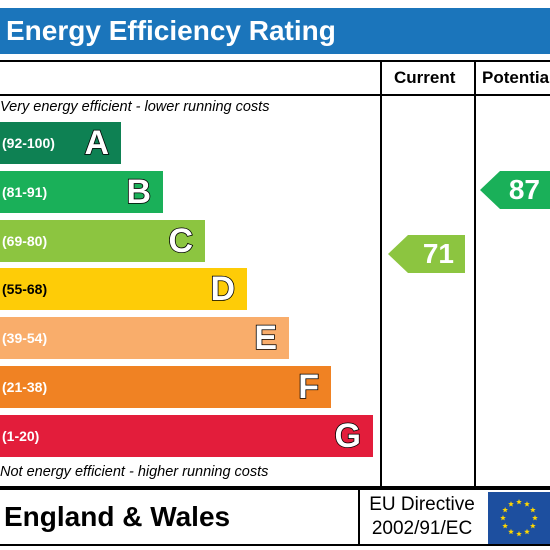 This screenshot has width=550, height=550. I want to click on band-e: (39-54) E, so click(144, 338).